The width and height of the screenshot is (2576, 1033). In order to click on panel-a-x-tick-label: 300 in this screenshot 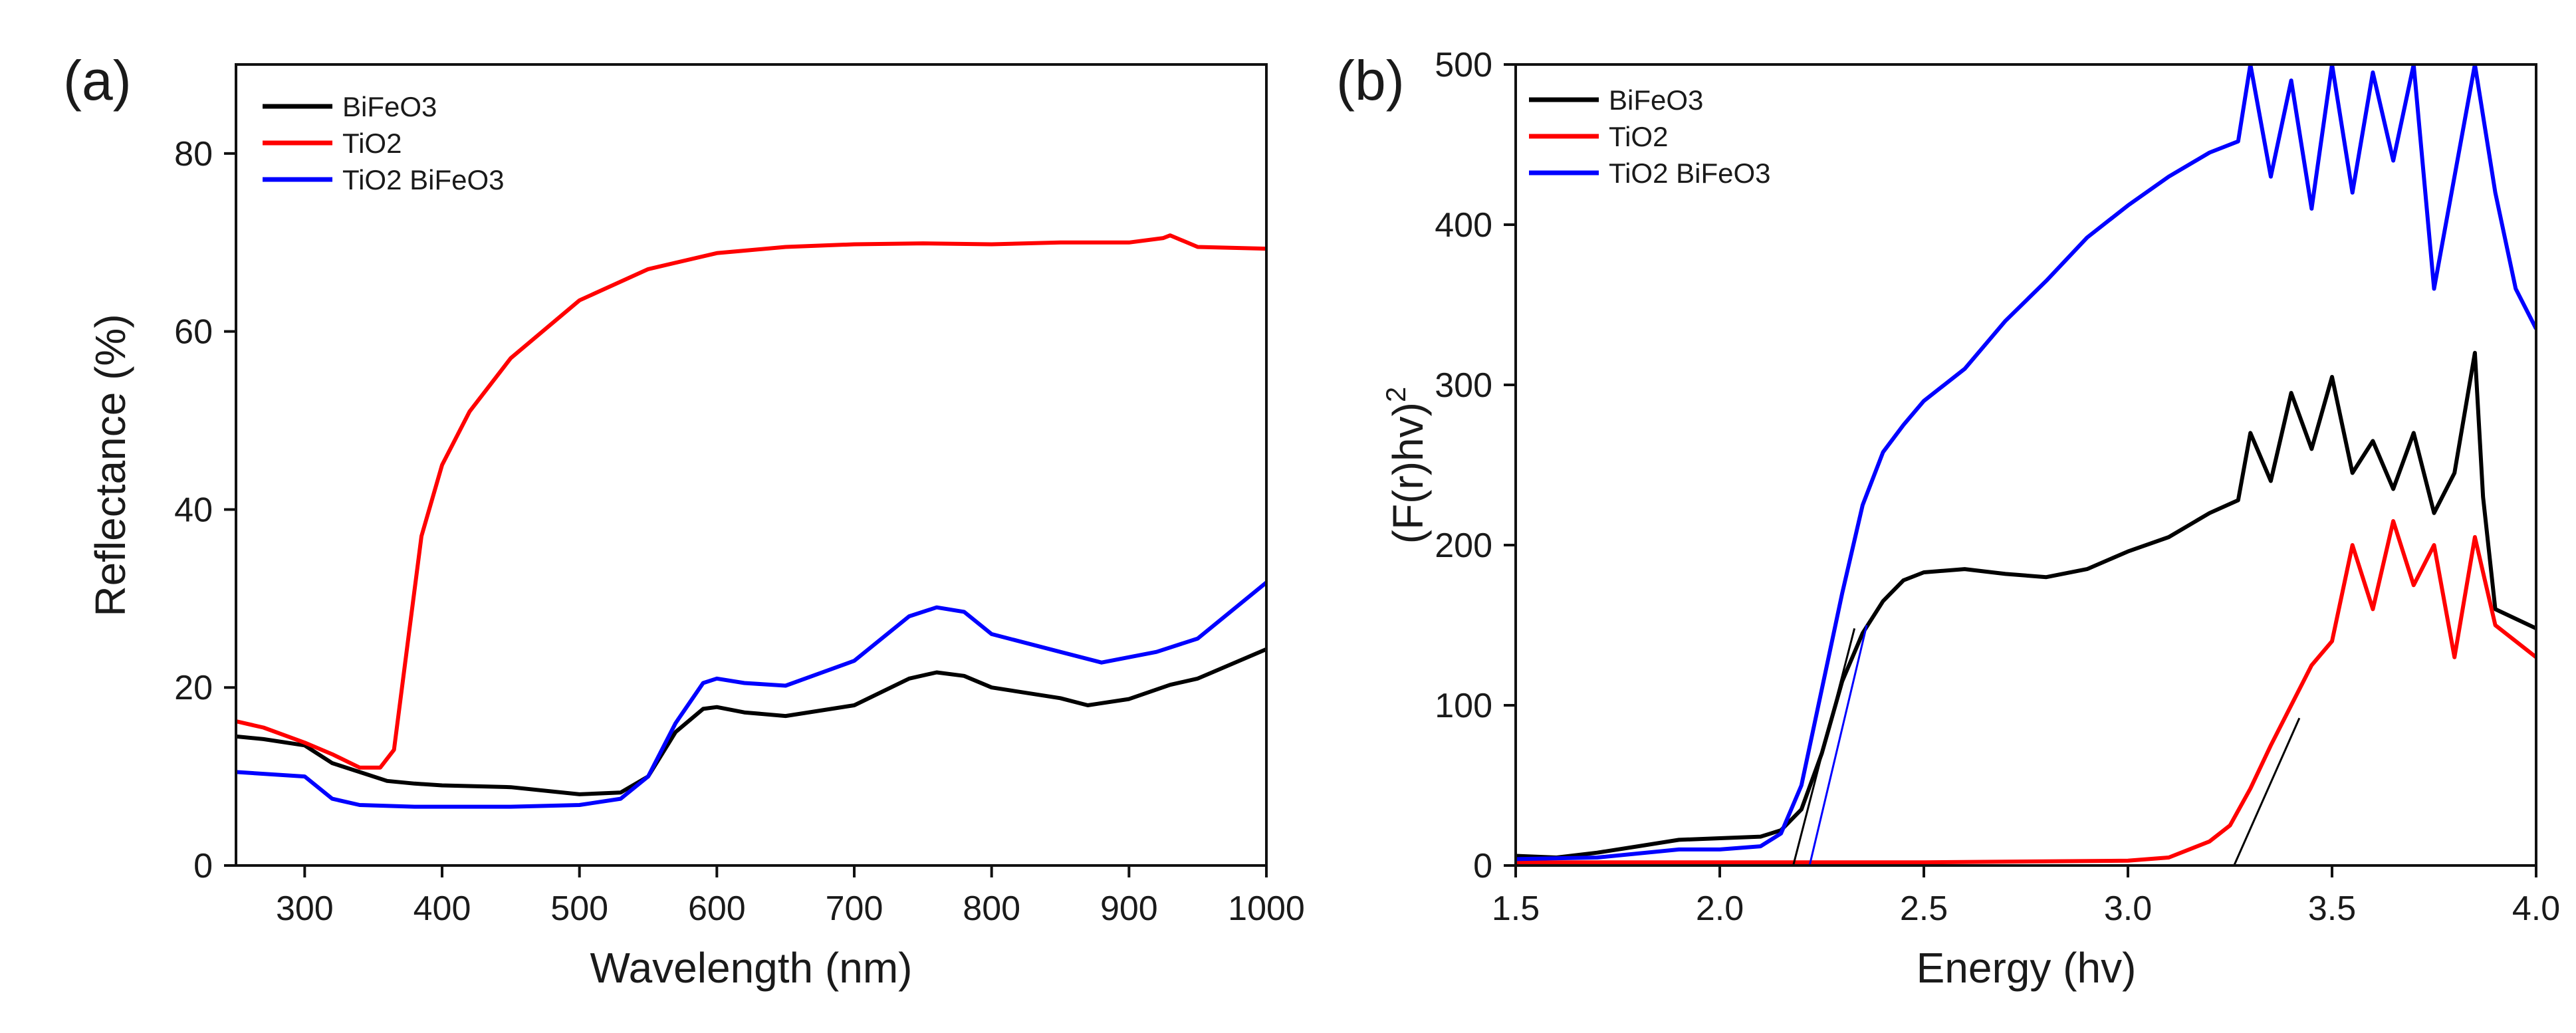, I will do `click(305, 908)`.